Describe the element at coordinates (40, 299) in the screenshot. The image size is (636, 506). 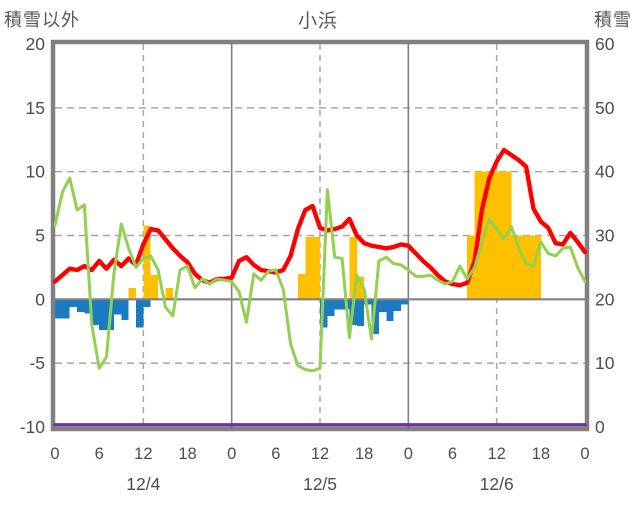
I see `left-tick-label: 0` at that location.